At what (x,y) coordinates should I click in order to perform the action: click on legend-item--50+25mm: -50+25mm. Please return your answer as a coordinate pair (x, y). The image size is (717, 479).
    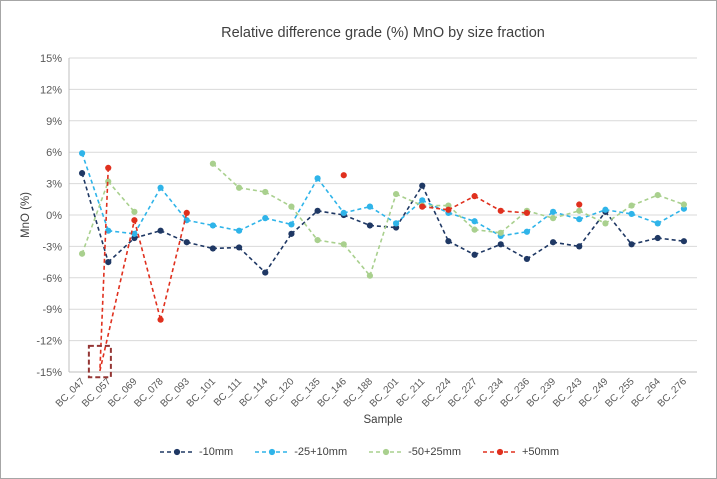
    Looking at the image, I should click on (415, 452).